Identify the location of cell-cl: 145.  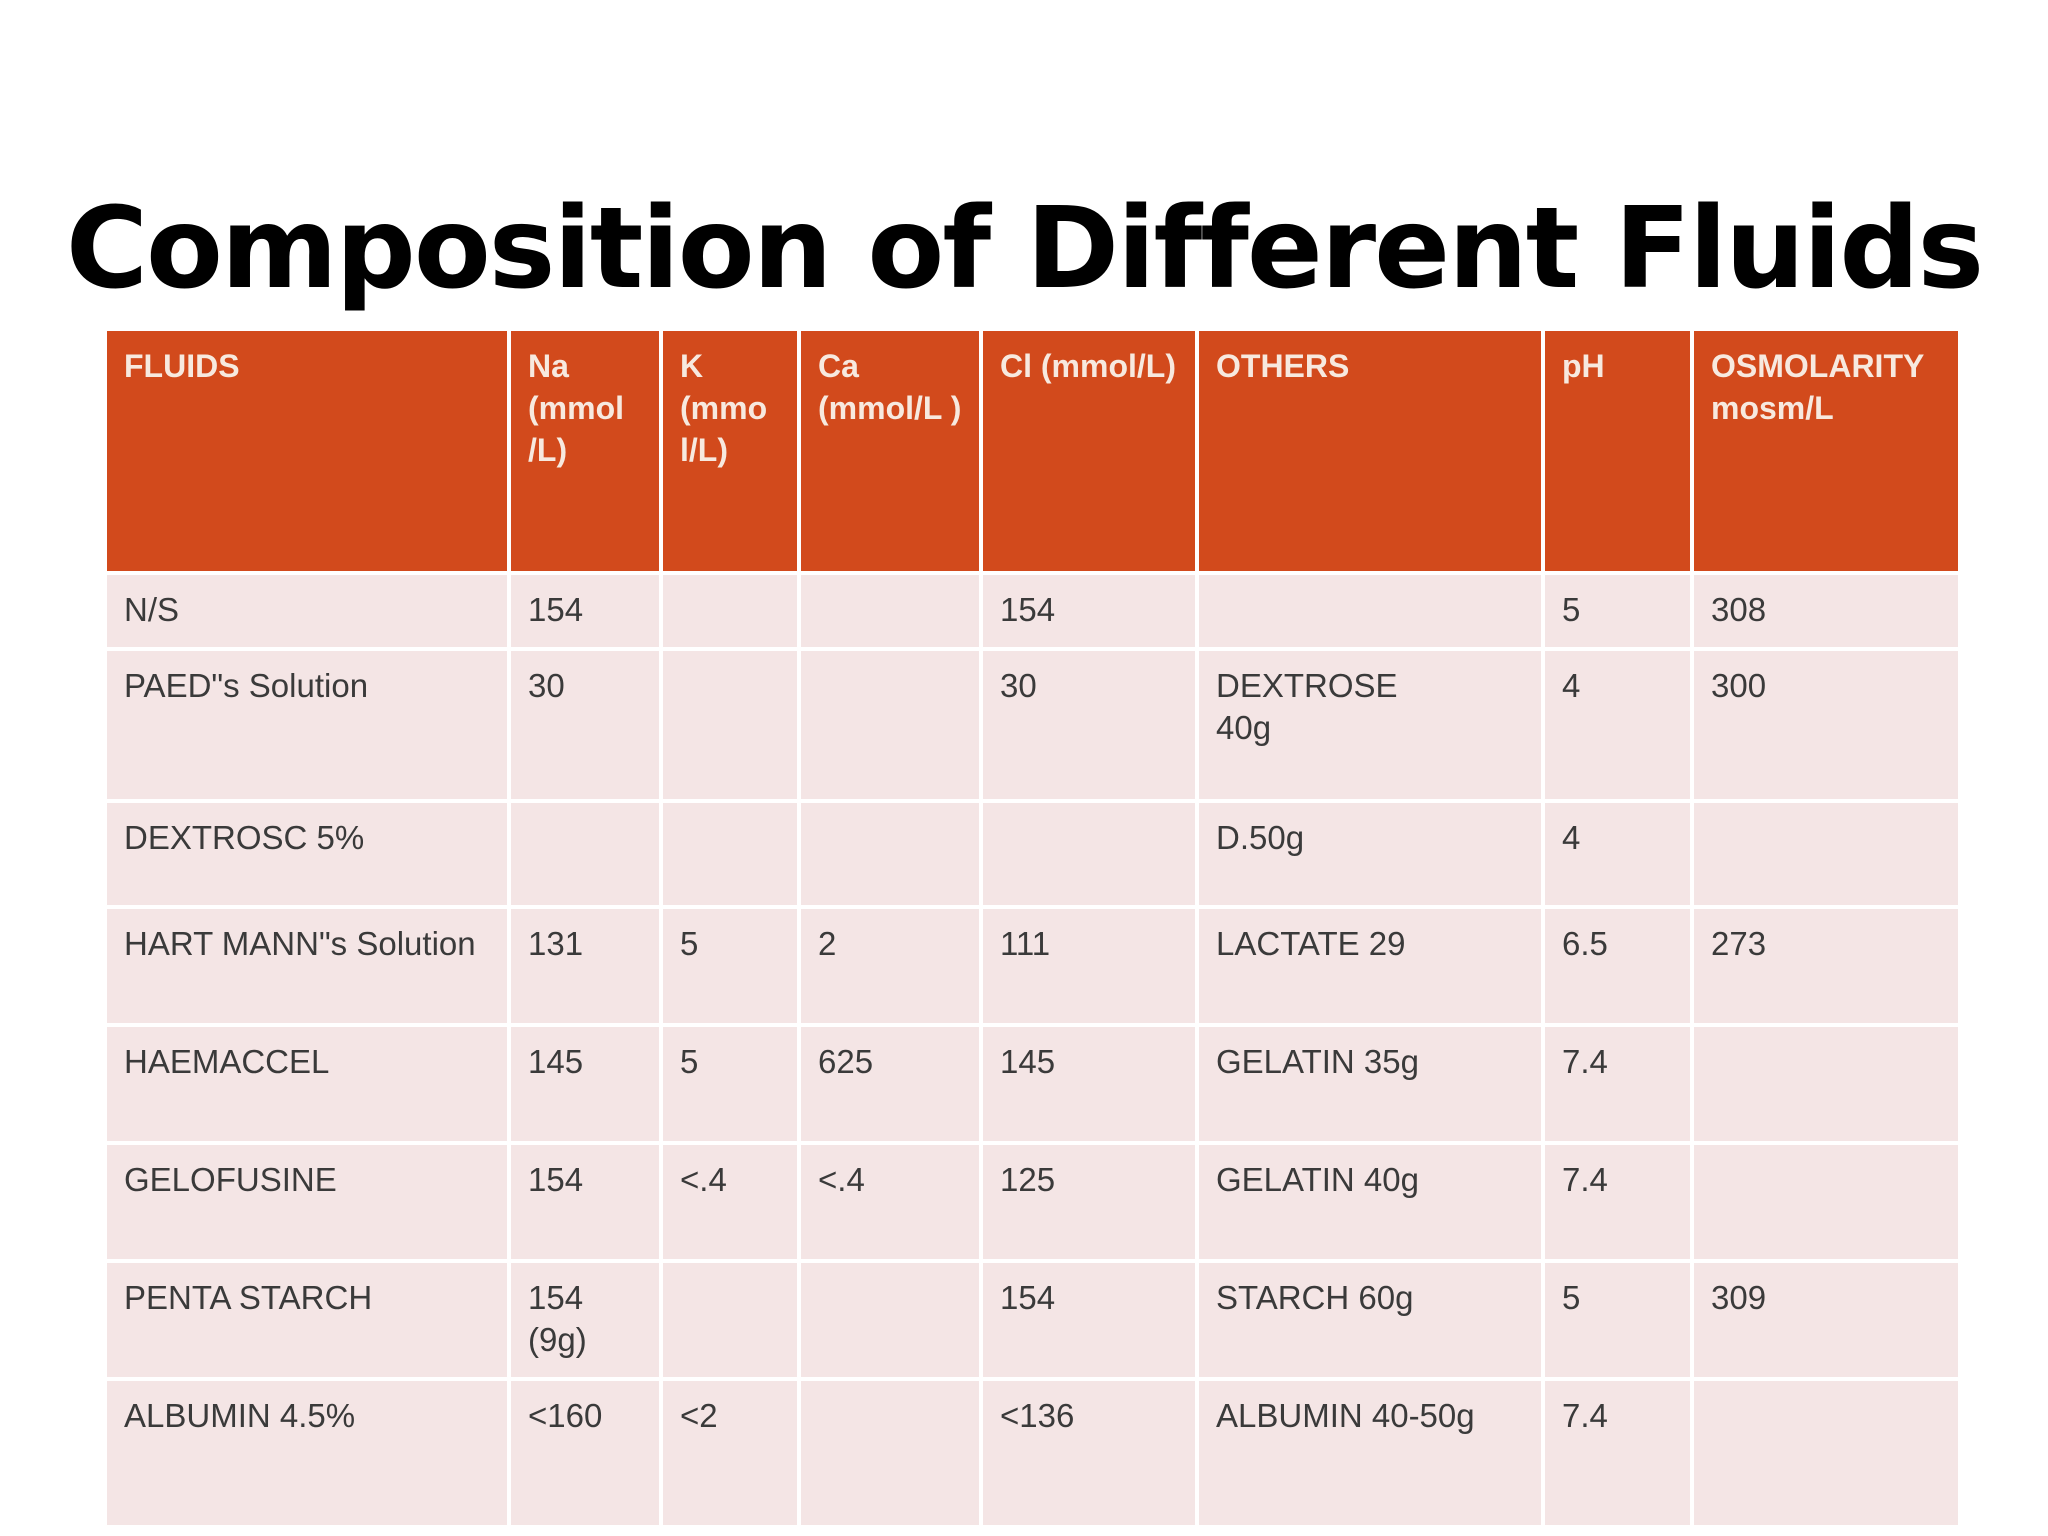
(1089, 1084).